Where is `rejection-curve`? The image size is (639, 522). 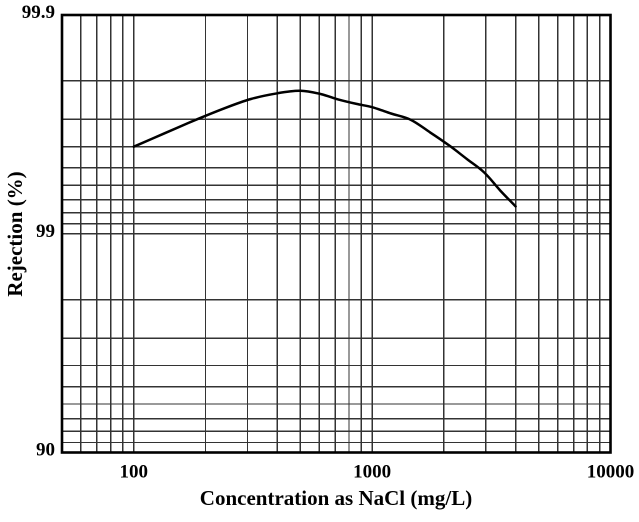
rejection-curve is located at coordinates (324, 148).